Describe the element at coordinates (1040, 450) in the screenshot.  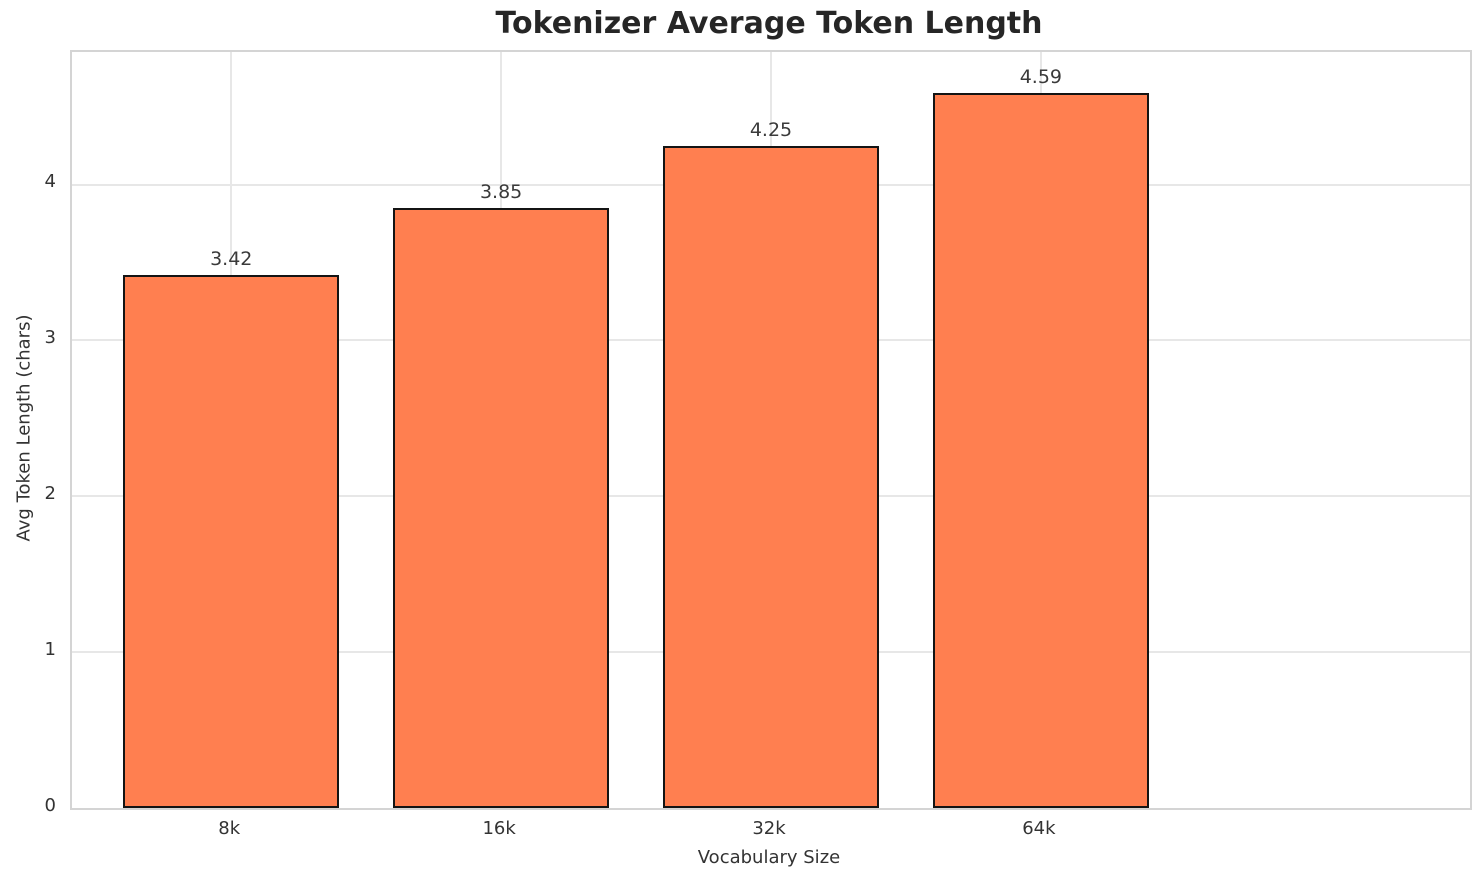
I see `bar-64k` at that location.